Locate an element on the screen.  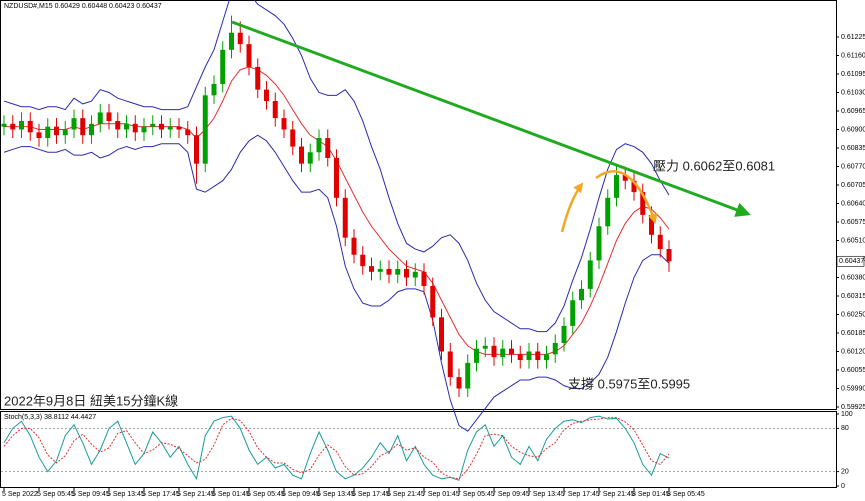
y-tick-label: 0.60120 is located at coordinates (853, 351).